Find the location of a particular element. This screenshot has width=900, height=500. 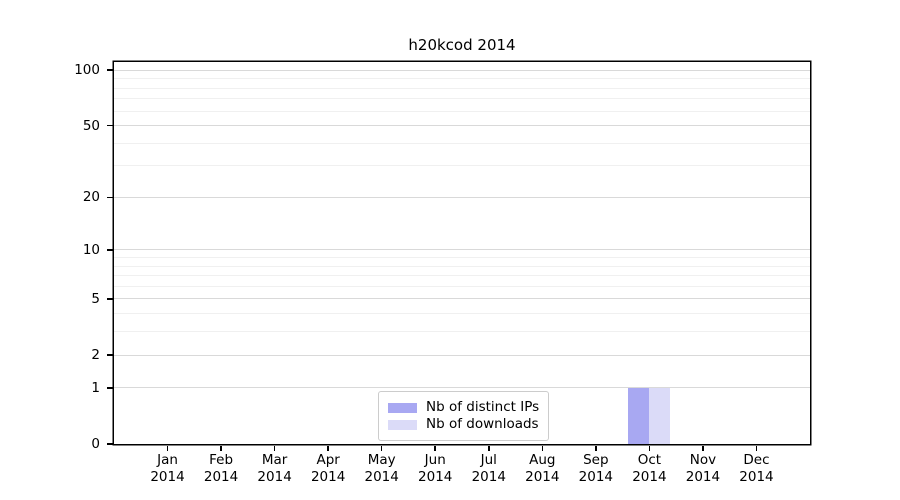

x-tick-label: Sep 2014 is located at coordinates (596, 468).